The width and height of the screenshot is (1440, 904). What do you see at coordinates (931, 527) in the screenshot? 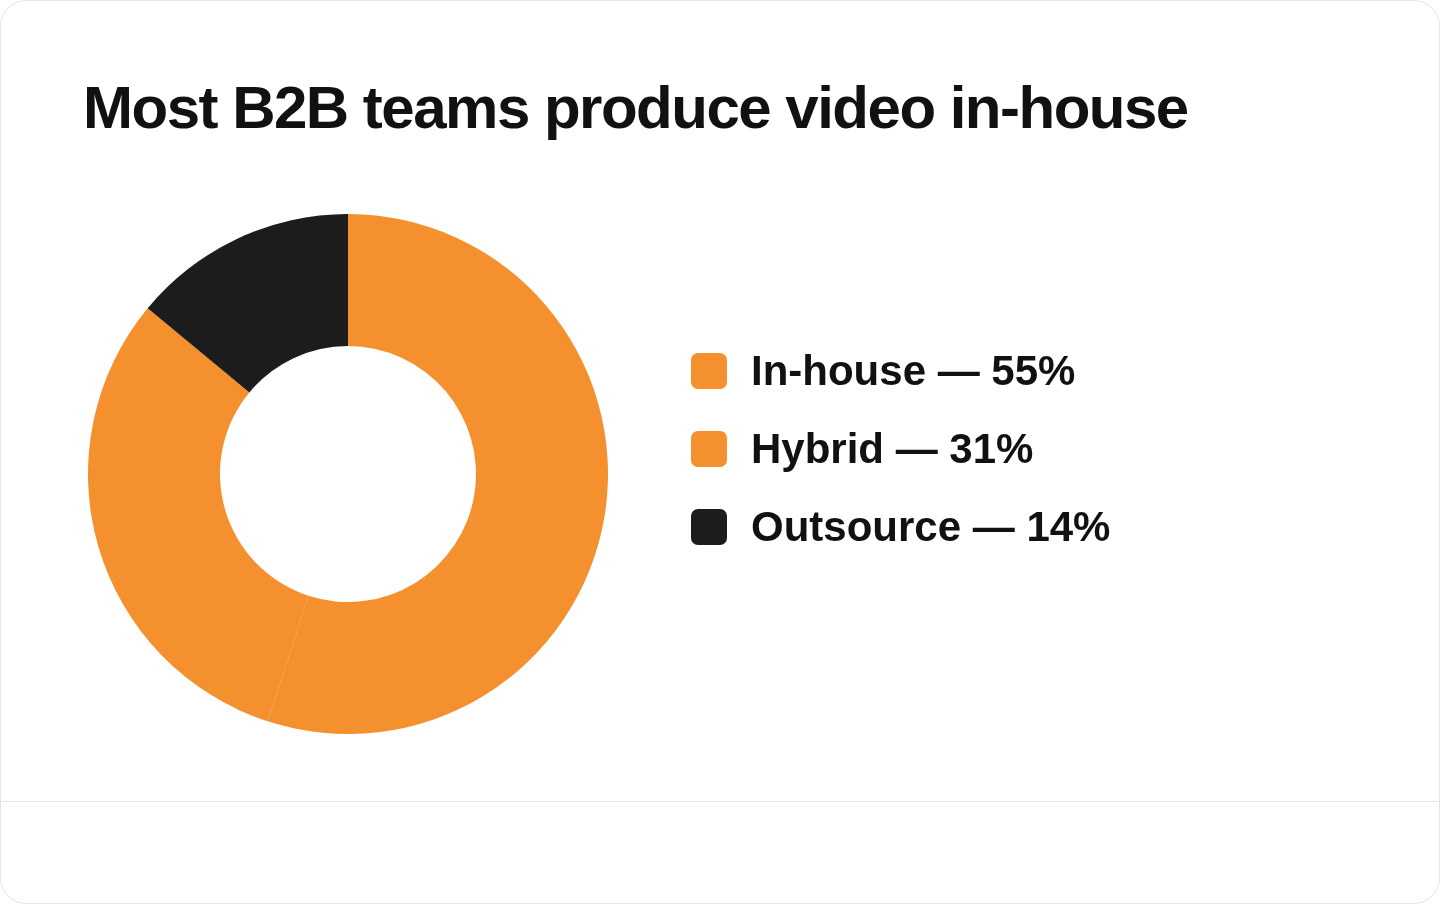
I see `legend-label: Outsource — 14%` at bounding box center [931, 527].